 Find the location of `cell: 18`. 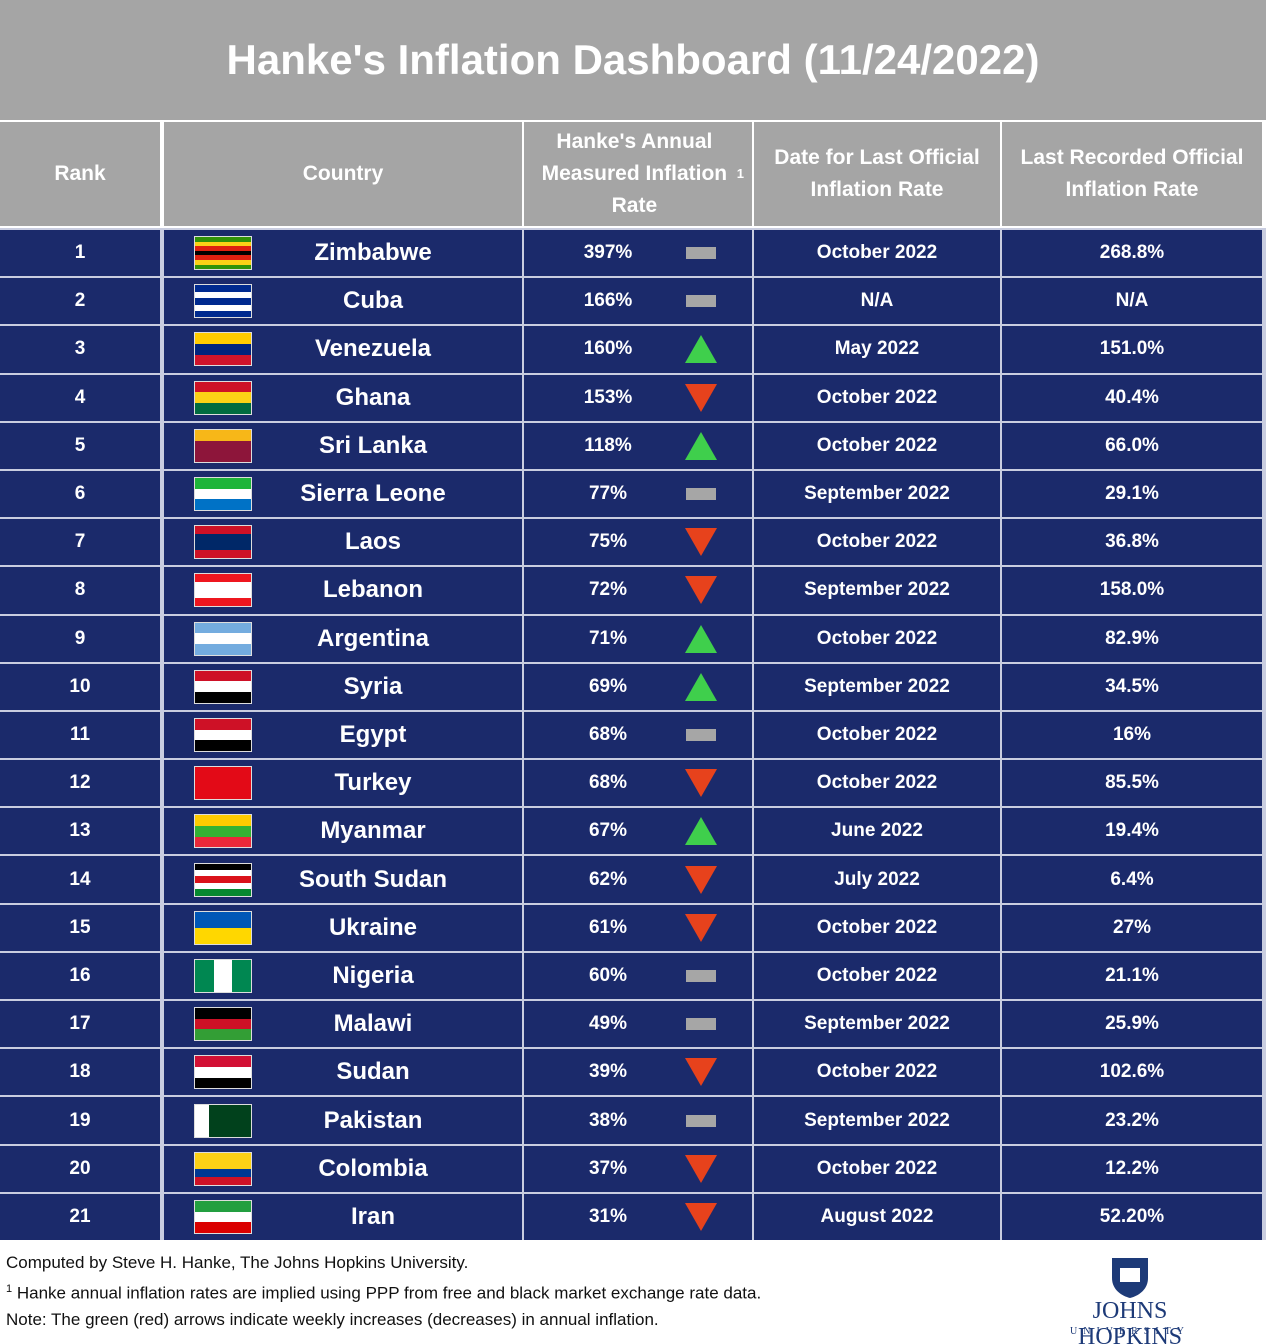

cell: 18 is located at coordinates (80, 1072).